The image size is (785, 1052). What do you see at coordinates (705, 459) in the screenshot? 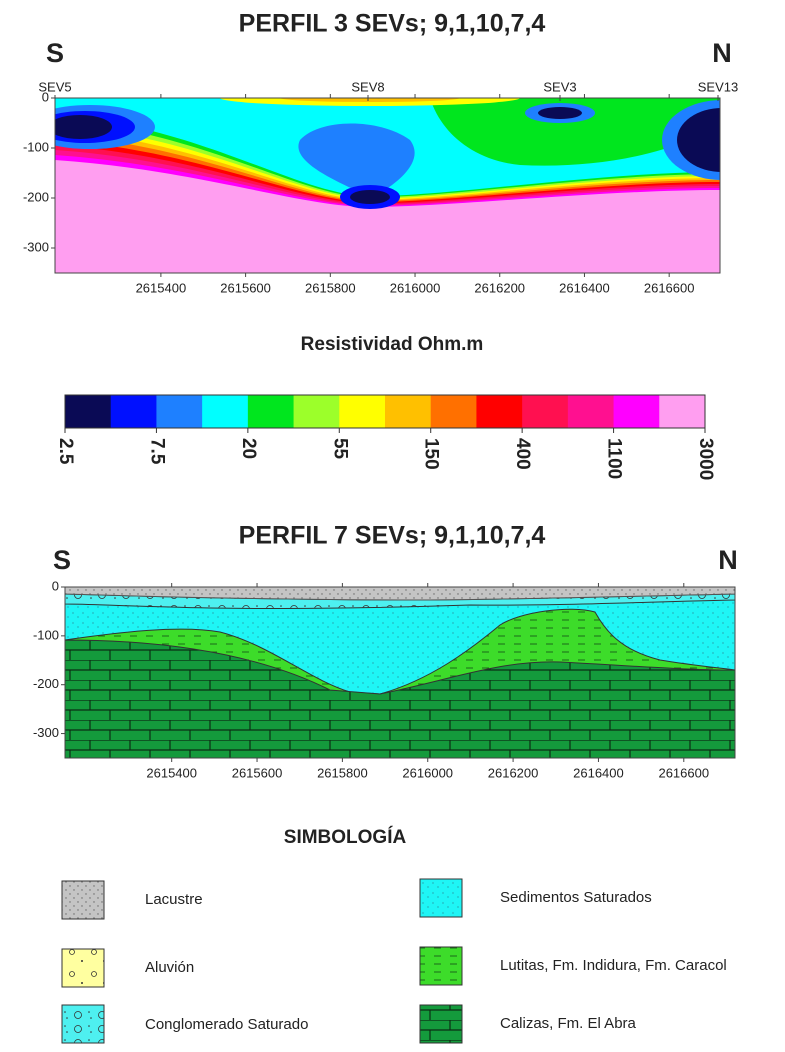
I see `colorbar-label: 3000` at bounding box center [705, 459].